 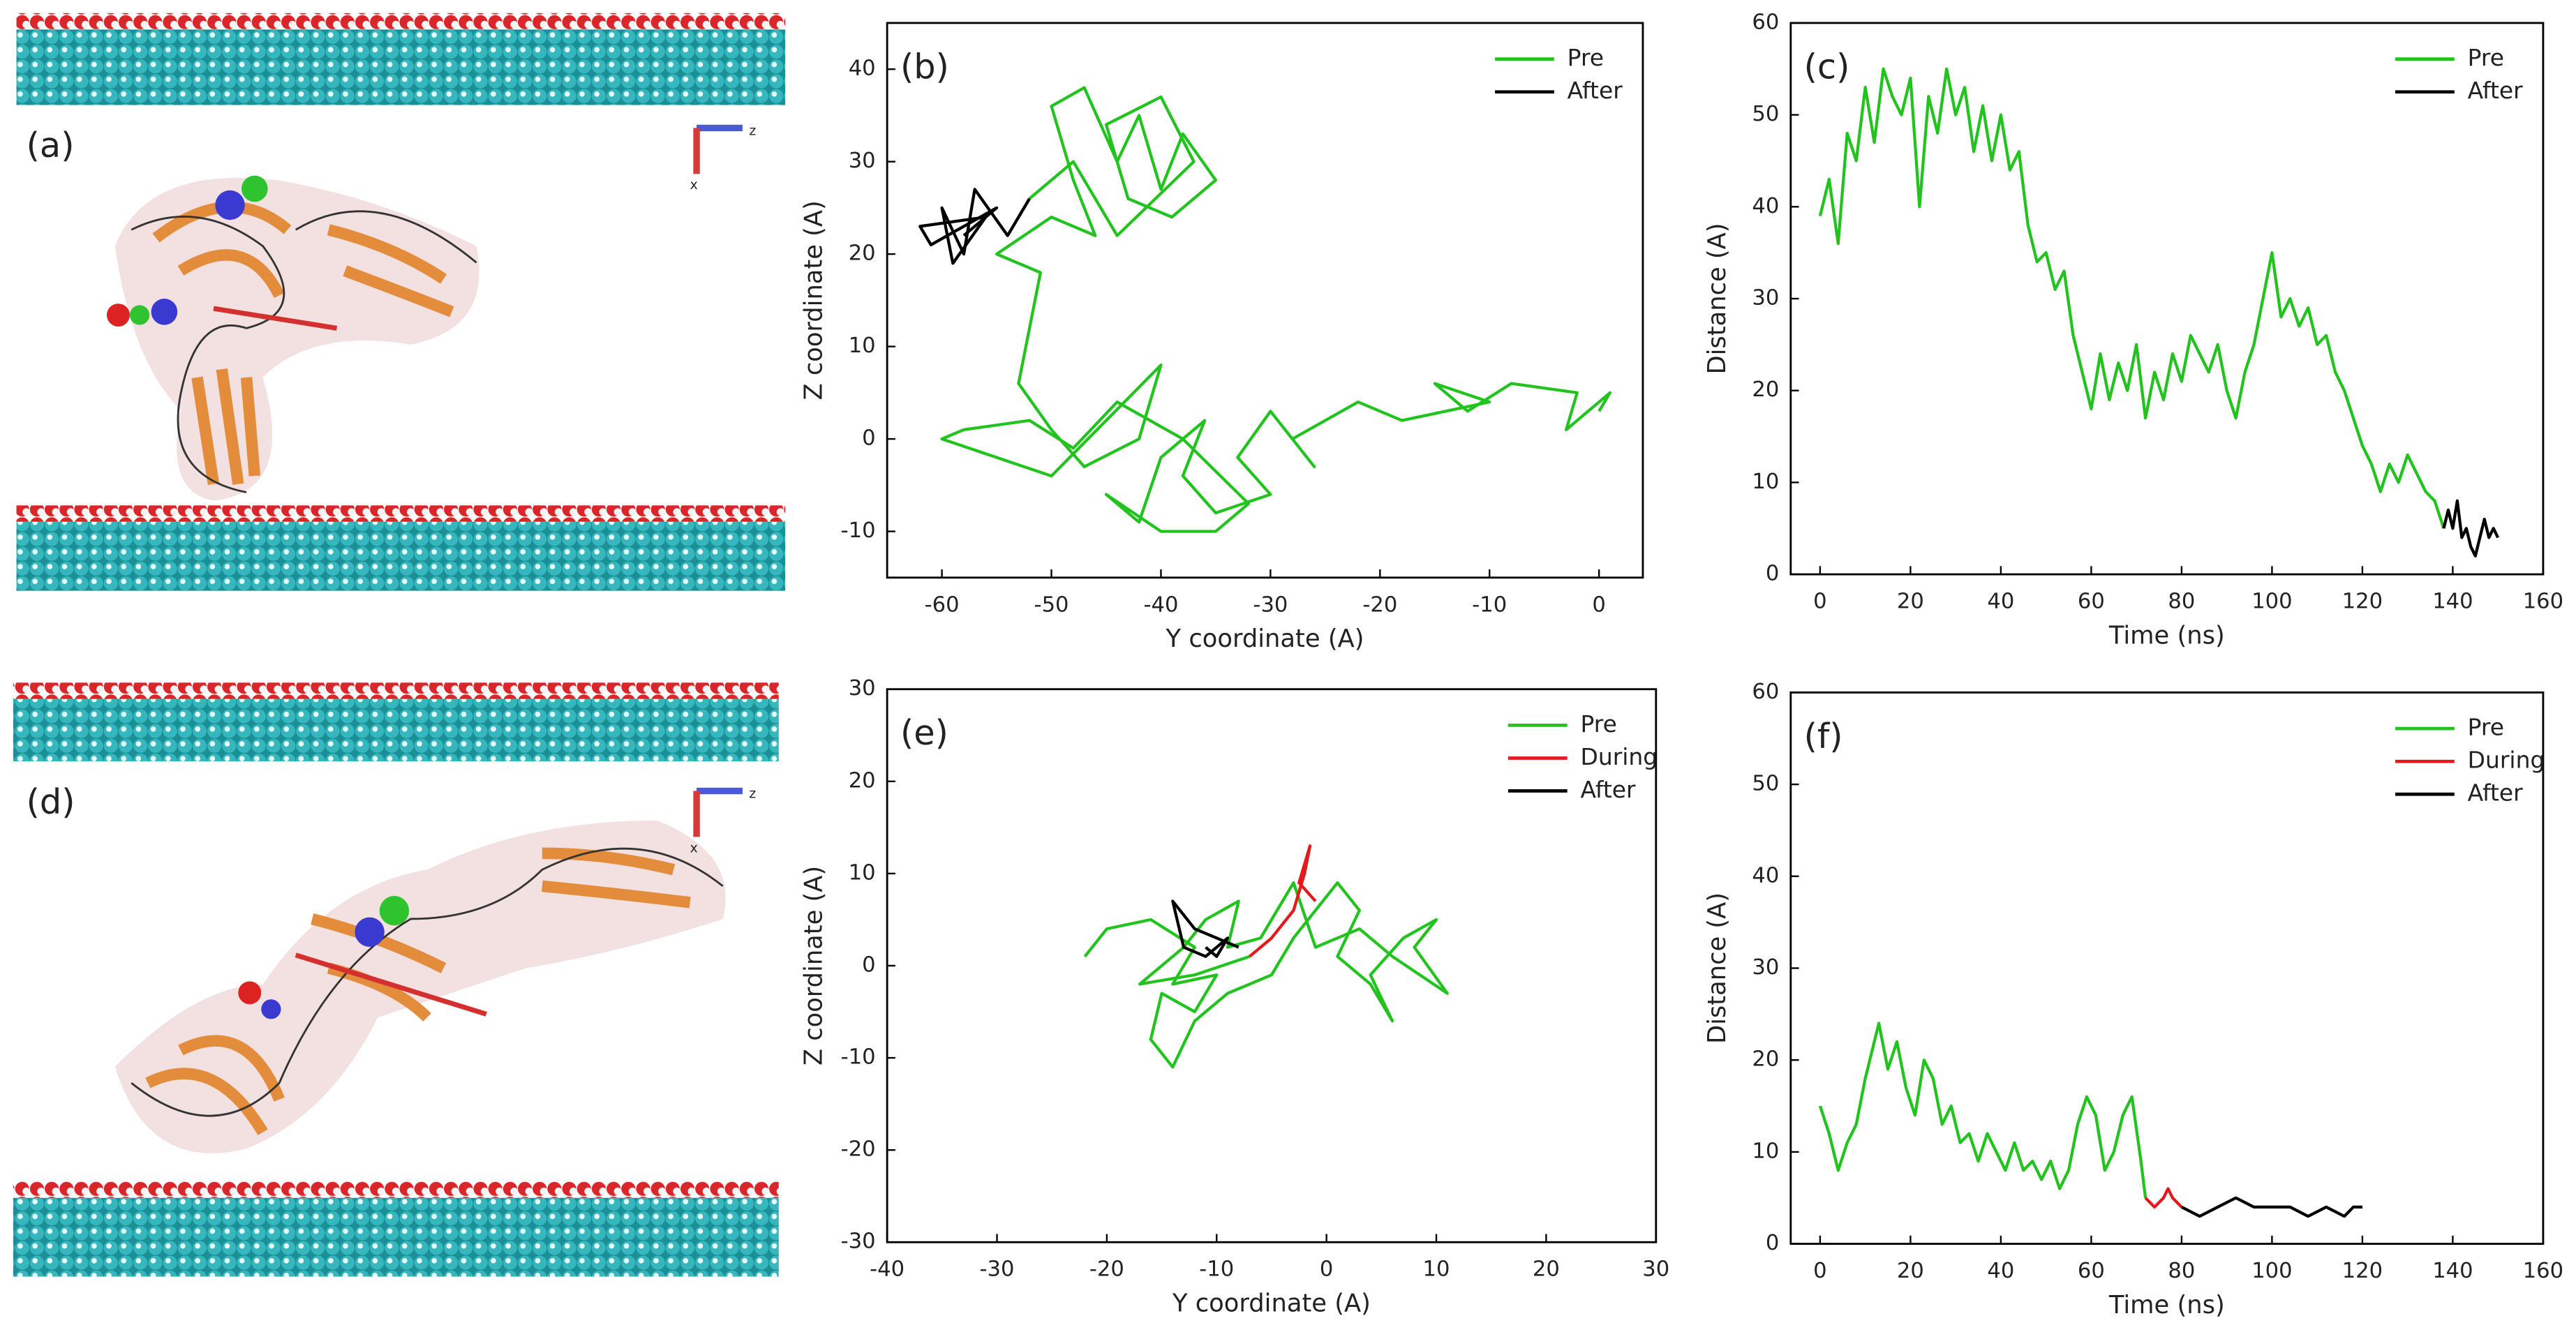 What do you see at coordinates (887, 1269) in the screenshot?
I see `x-tick-label: -40` at bounding box center [887, 1269].